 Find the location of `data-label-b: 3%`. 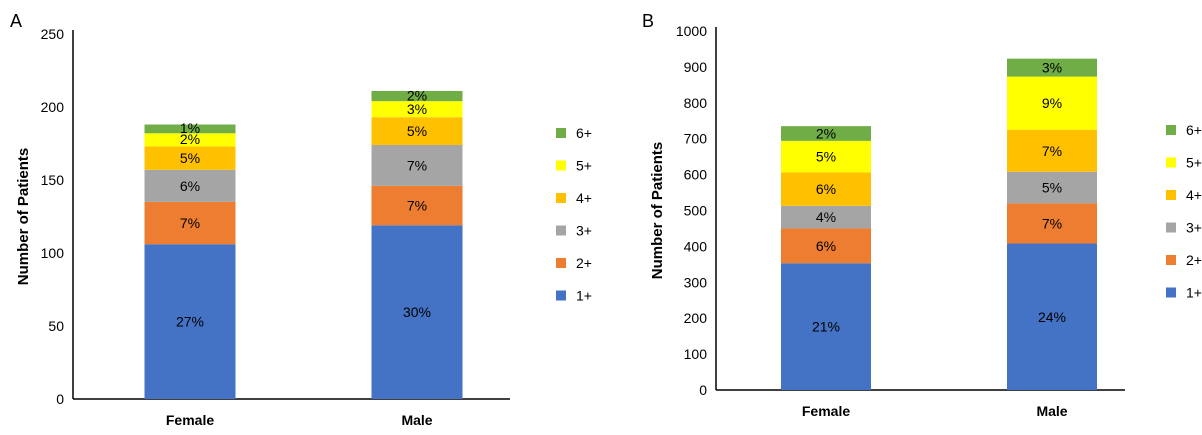

data-label-b: 3% is located at coordinates (1052, 68).